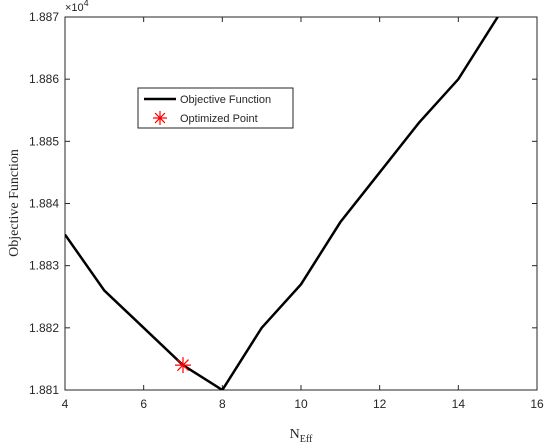  Describe the element at coordinates (44, 141) in the screenshot. I see `y-tick-label: 1.885` at that location.